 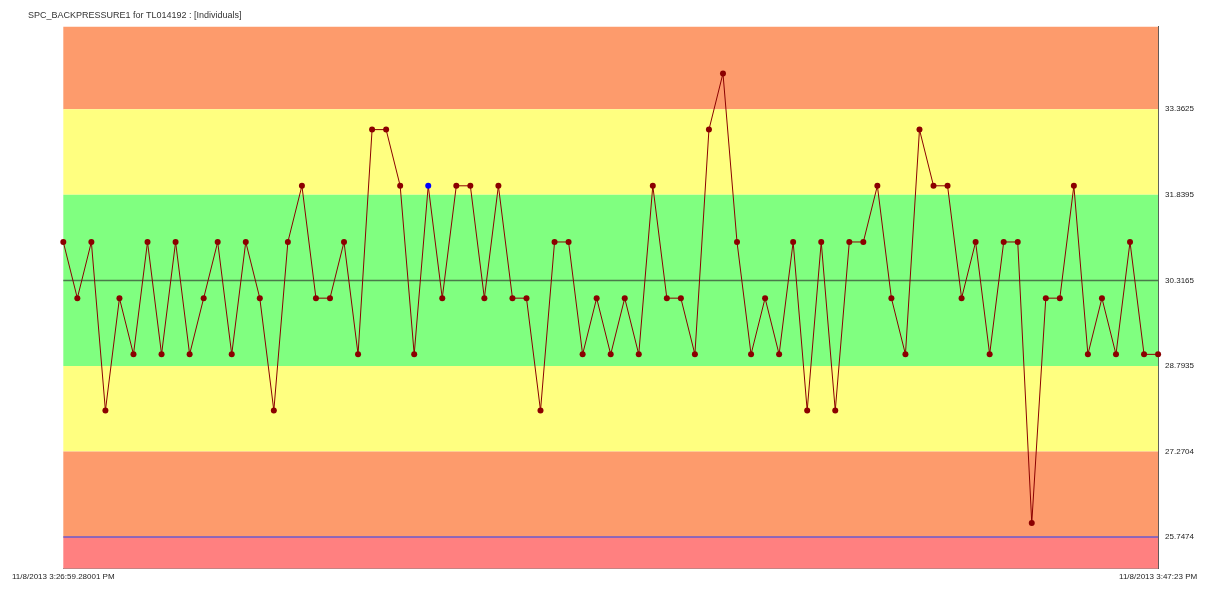 What do you see at coordinates (1180, 451) in the screenshot?
I see `y-tick-label: 27.2704` at bounding box center [1180, 451].